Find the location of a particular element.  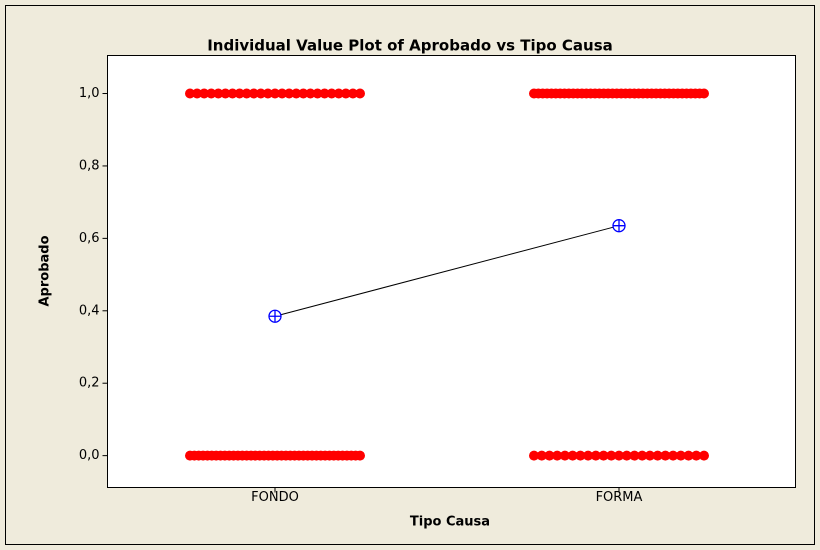

y-tick-label: 0,8 is located at coordinates (89, 165).